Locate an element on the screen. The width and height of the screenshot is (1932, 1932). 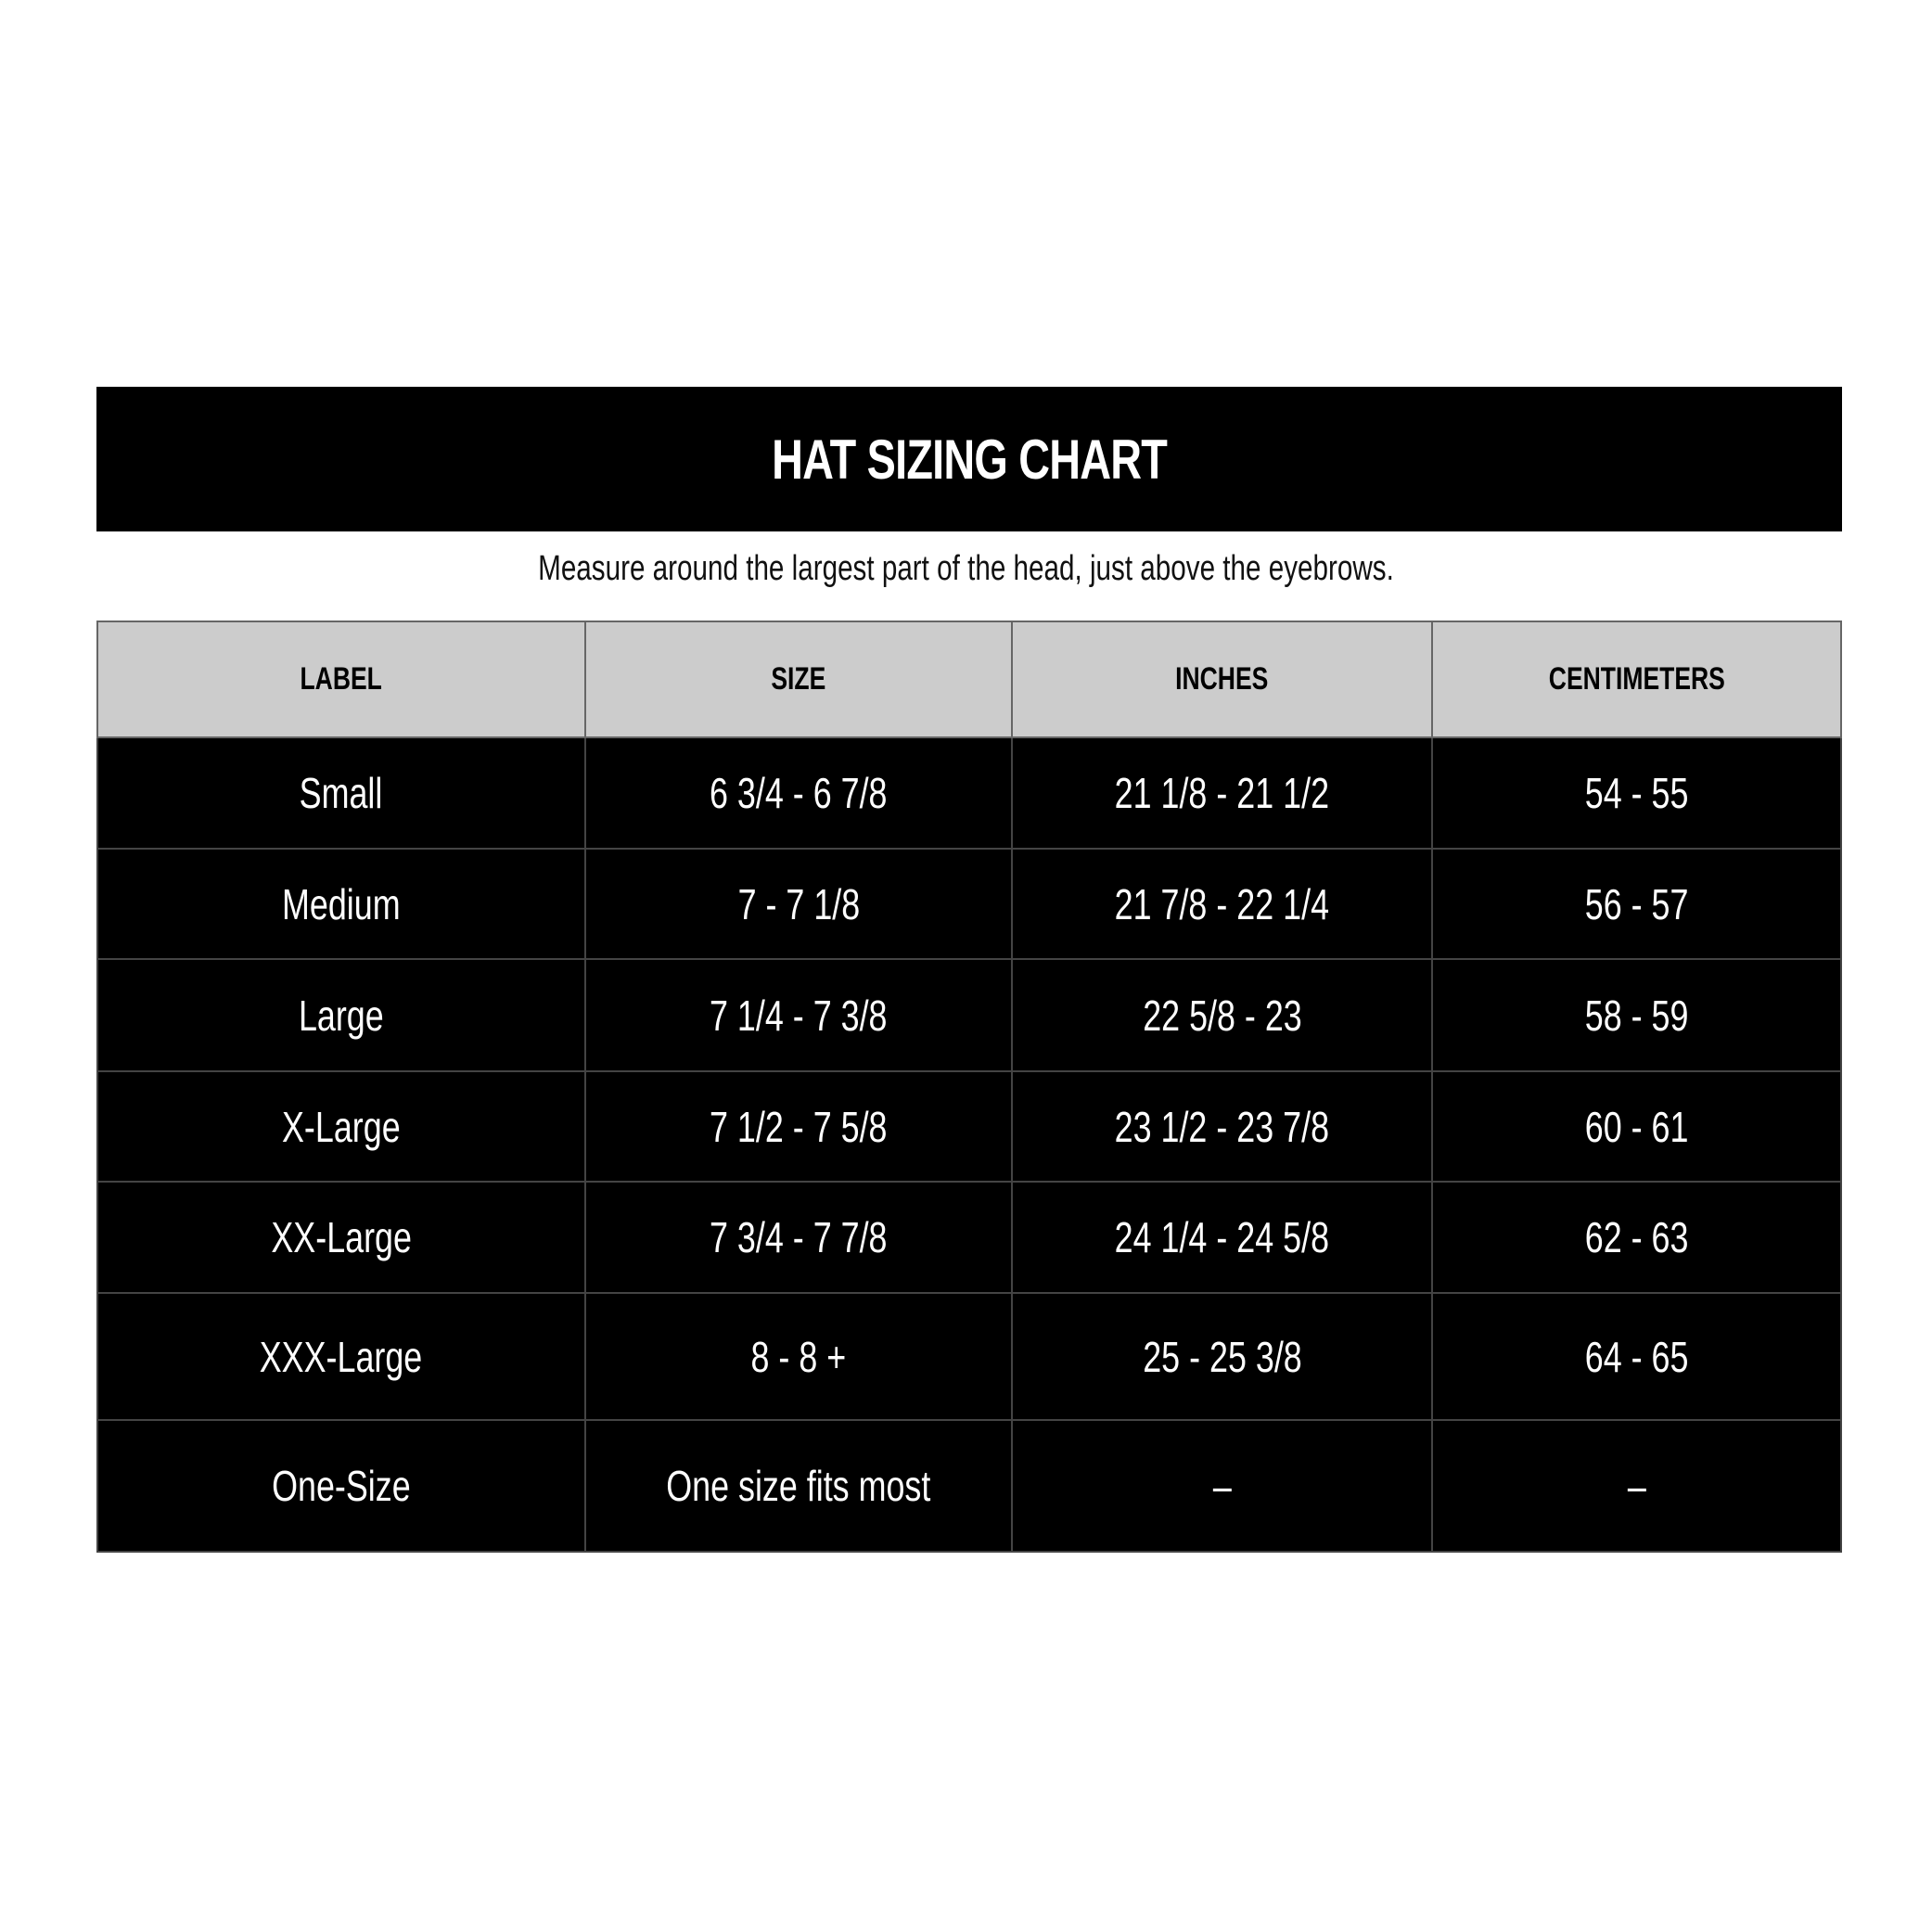
cell-text: One size fits most is located at coordinates (798, 1486).